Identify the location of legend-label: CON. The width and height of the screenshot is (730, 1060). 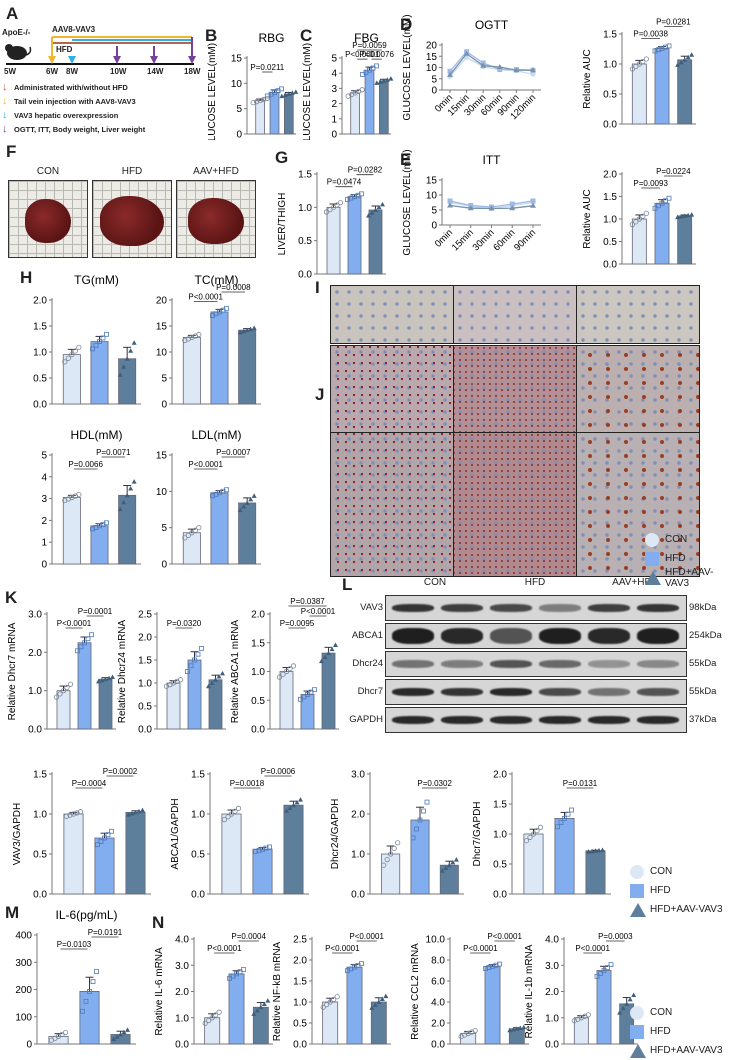
(676, 539).